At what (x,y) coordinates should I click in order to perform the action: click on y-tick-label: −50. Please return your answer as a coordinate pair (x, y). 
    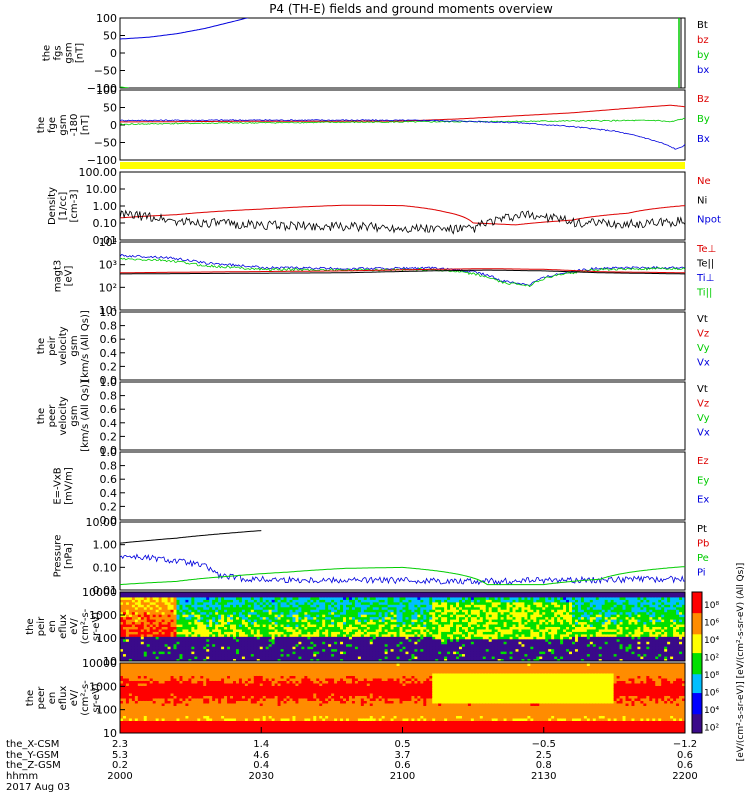
    Looking at the image, I should click on (105, 143).